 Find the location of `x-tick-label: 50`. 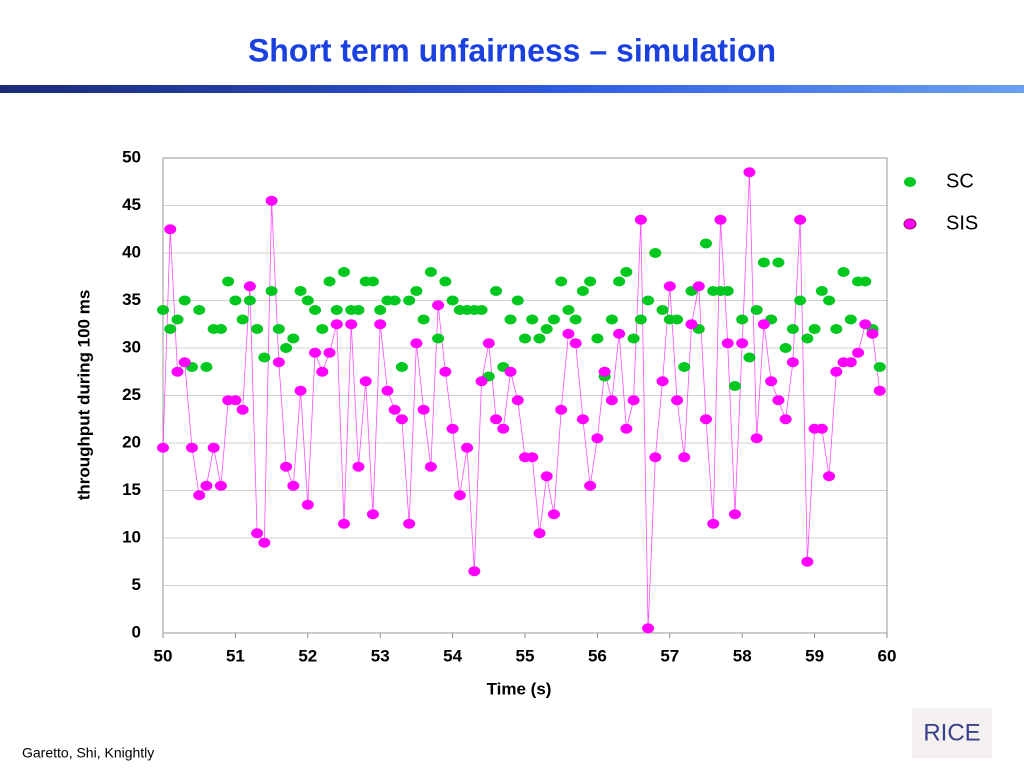

x-tick-label: 50 is located at coordinates (163, 655).